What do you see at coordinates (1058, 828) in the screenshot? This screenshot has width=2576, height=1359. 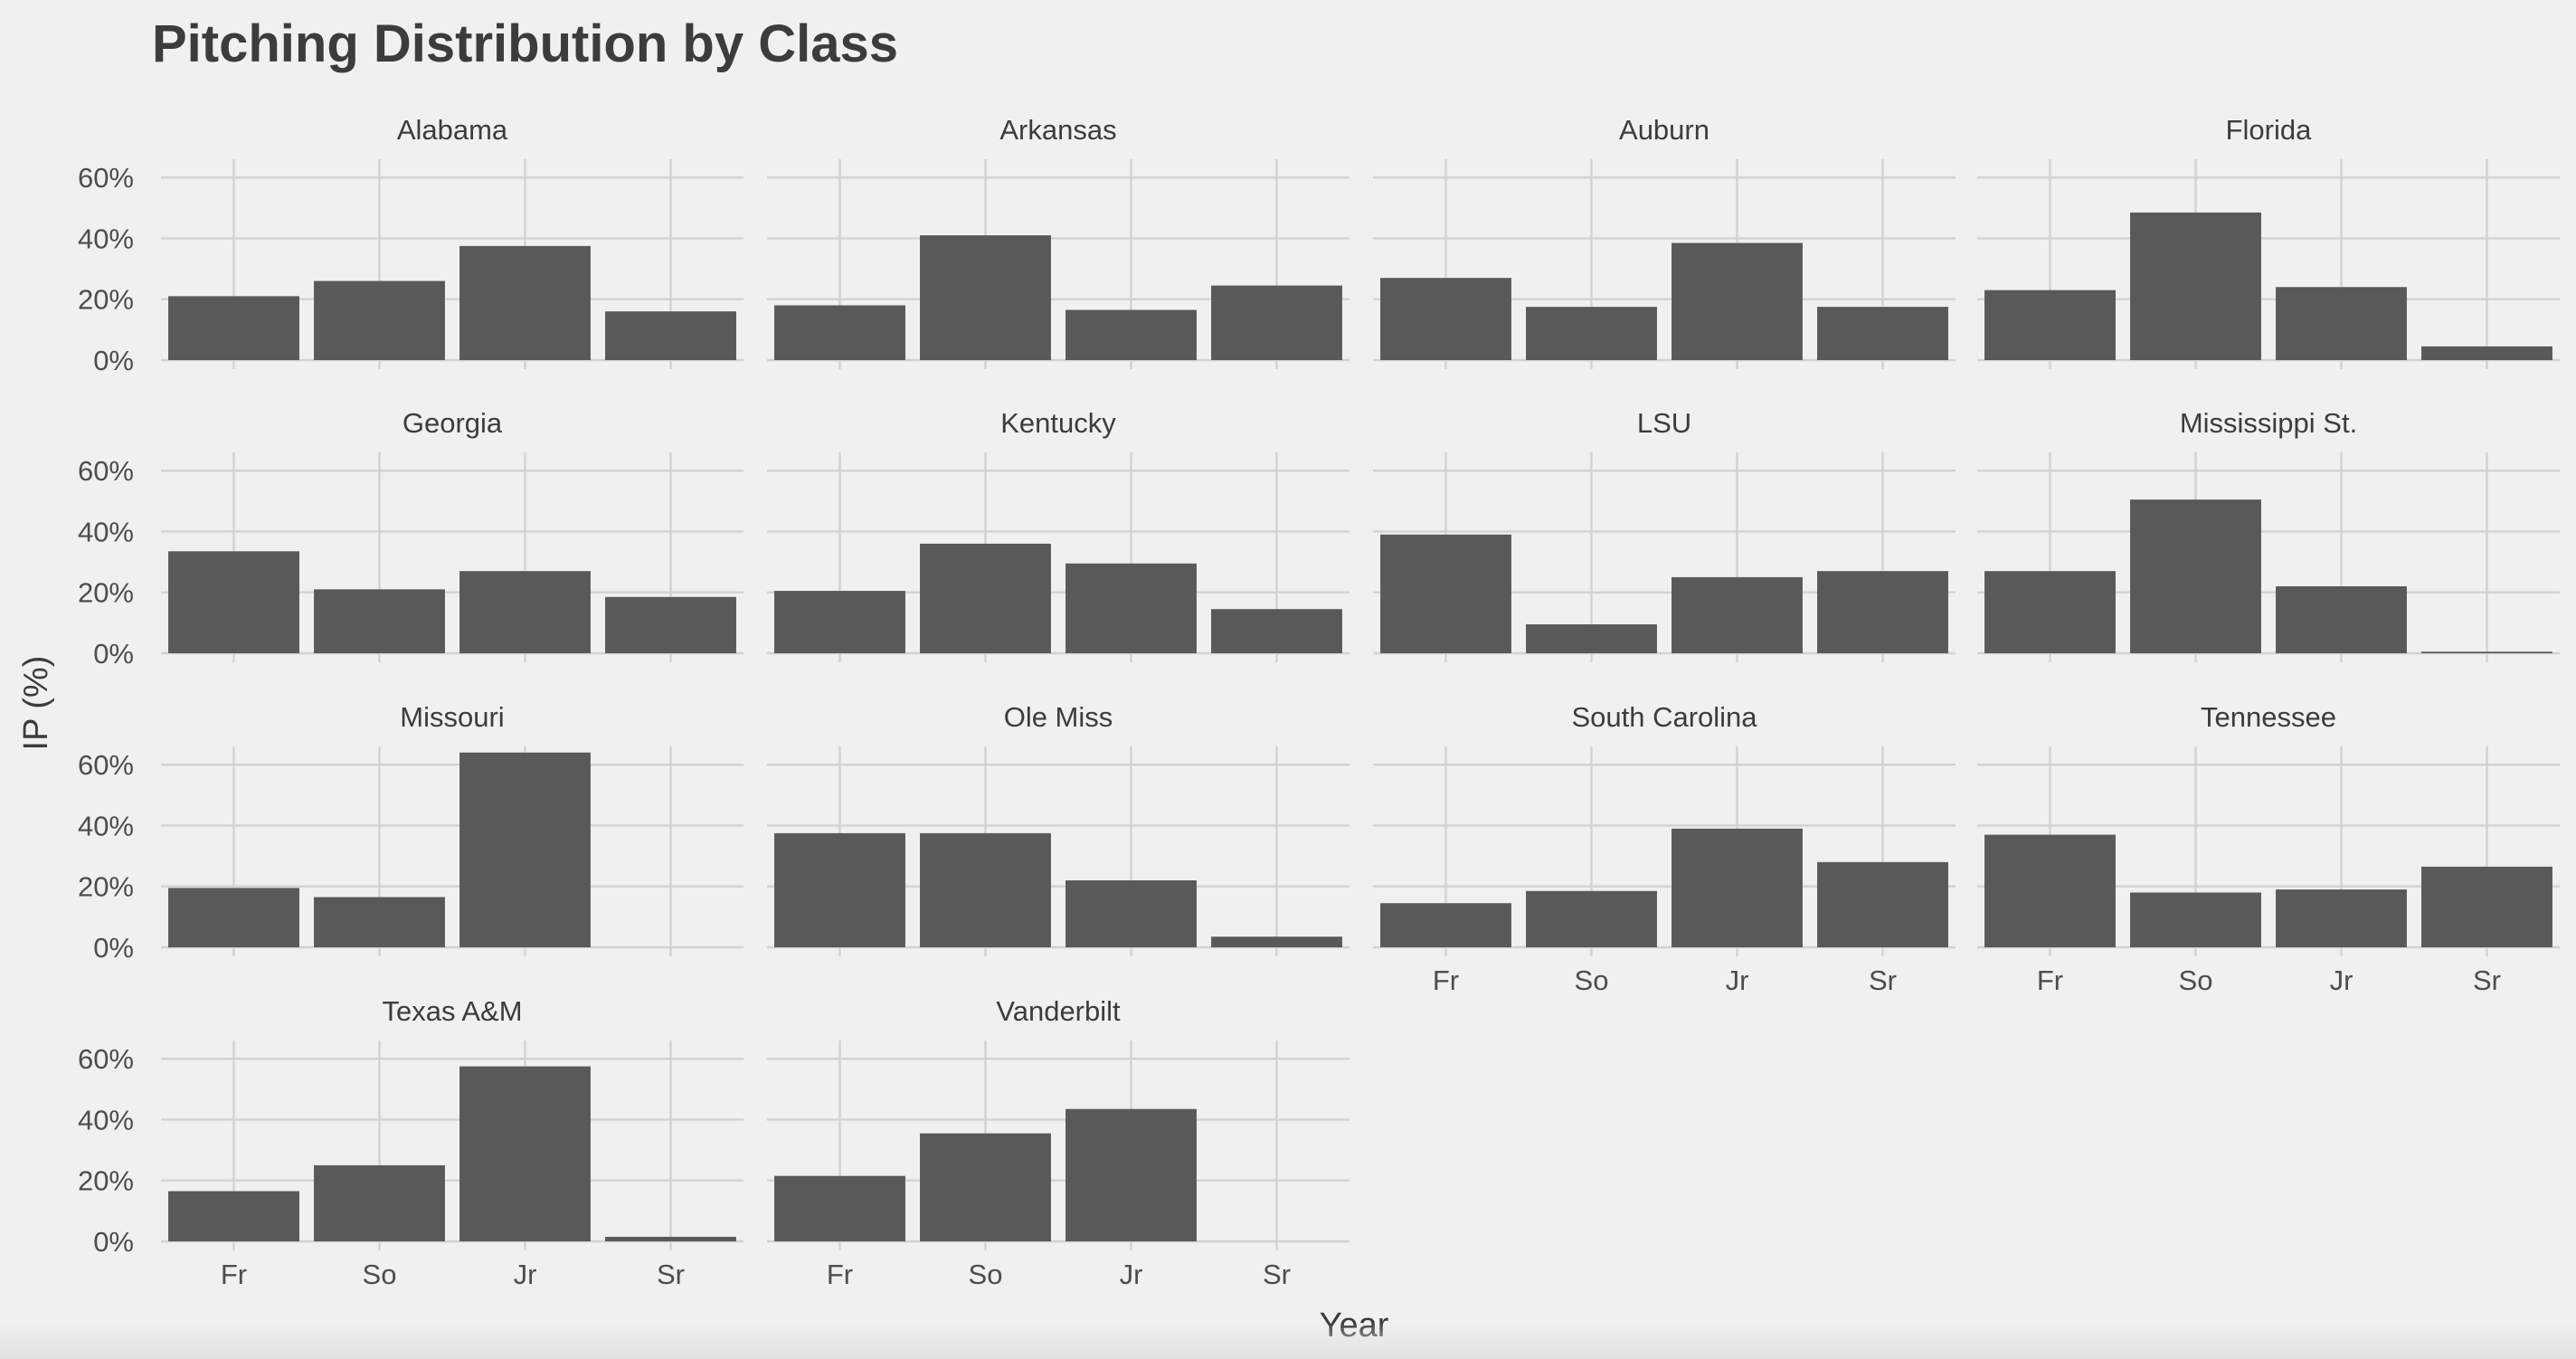 I see `facet-panel: Ole Miss` at bounding box center [1058, 828].